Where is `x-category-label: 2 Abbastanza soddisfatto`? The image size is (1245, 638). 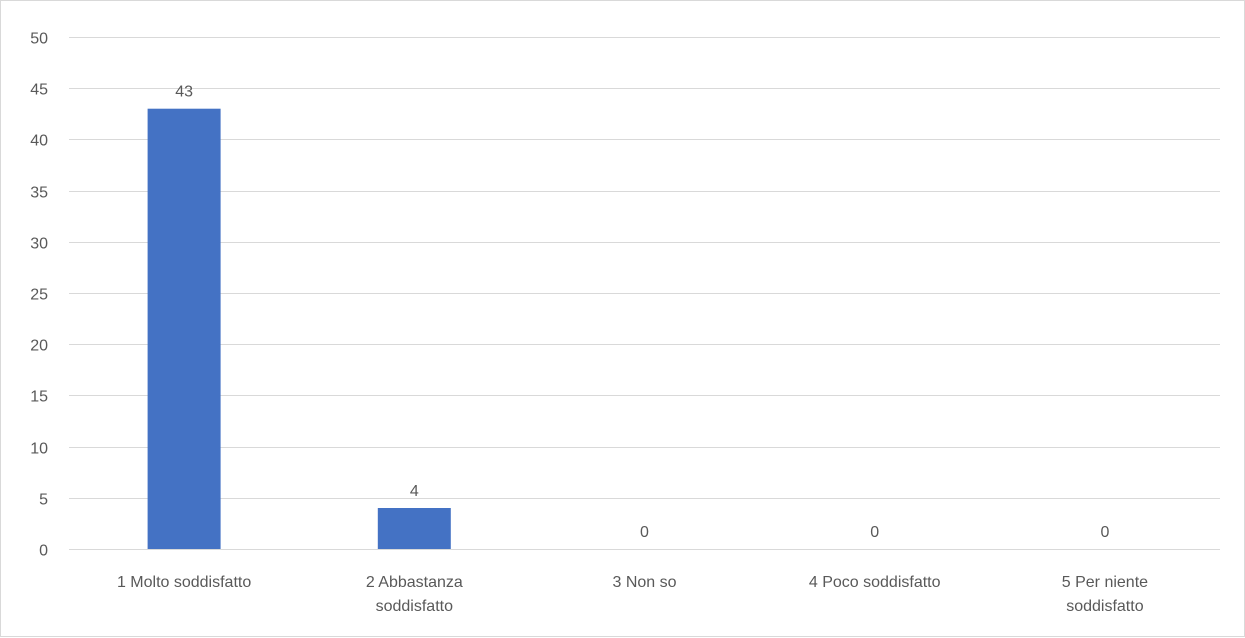
x-category-label: 2 Abbastanza soddisfatto is located at coordinates (414, 594).